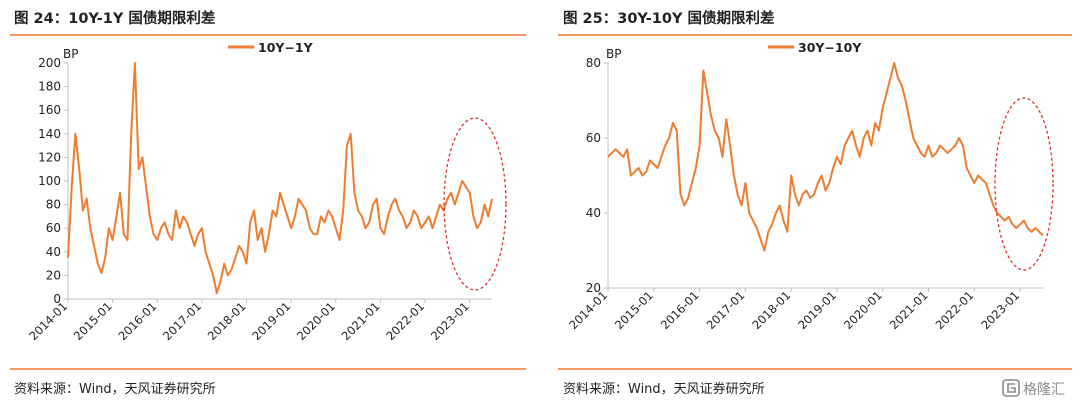  I want to click on y-tick-label: 180, so click(49, 87).